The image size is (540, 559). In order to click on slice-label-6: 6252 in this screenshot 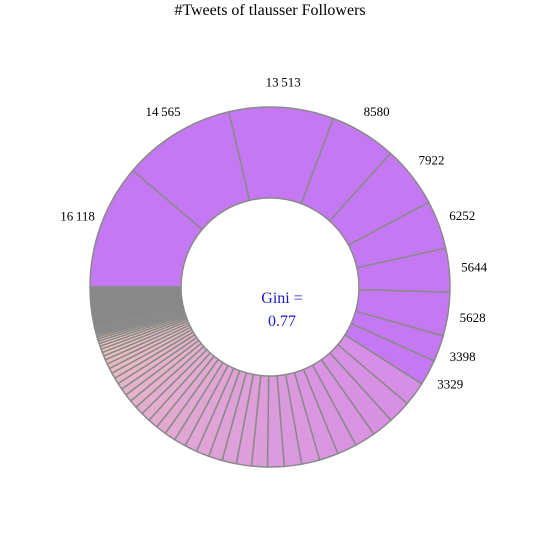, I will do `click(462, 215)`.